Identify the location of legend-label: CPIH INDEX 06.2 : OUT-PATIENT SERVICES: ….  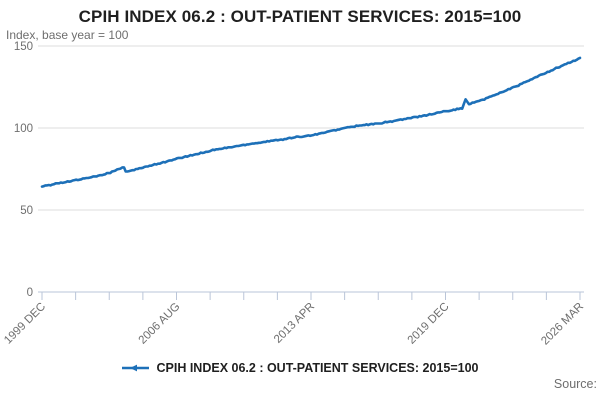
(317, 368).